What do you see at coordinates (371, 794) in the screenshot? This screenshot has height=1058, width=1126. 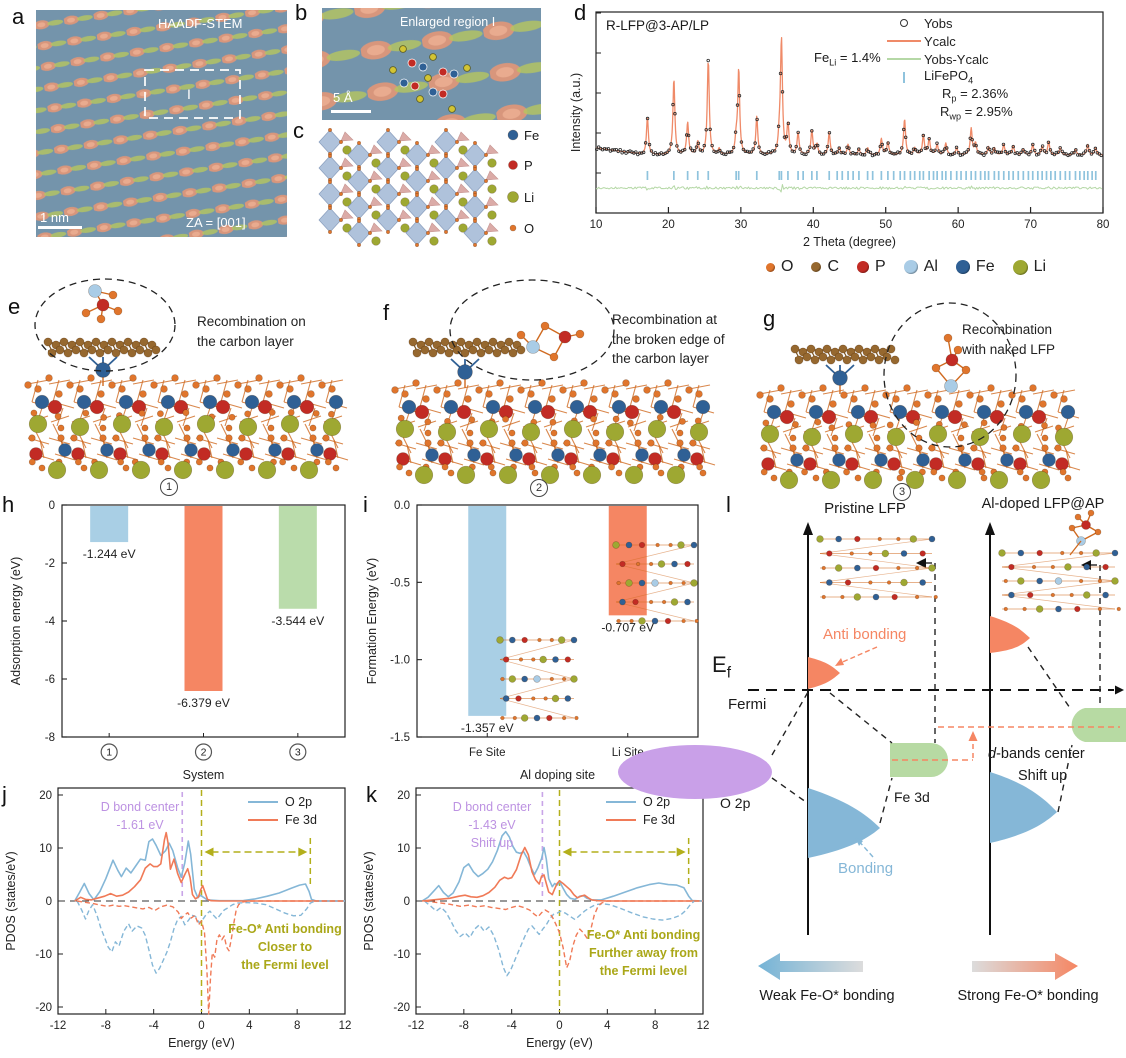 I see `panel-label-k: k` at bounding box center [371, 794].